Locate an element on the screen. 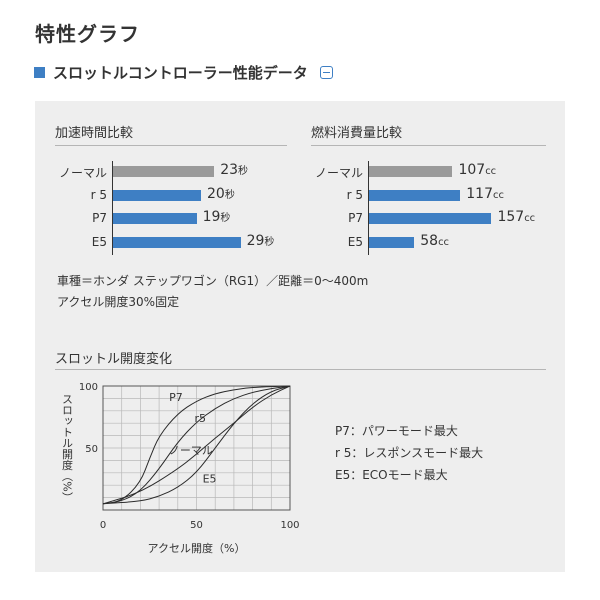  fuel-category-label: ノーマル is located at coordinates (338, 173).